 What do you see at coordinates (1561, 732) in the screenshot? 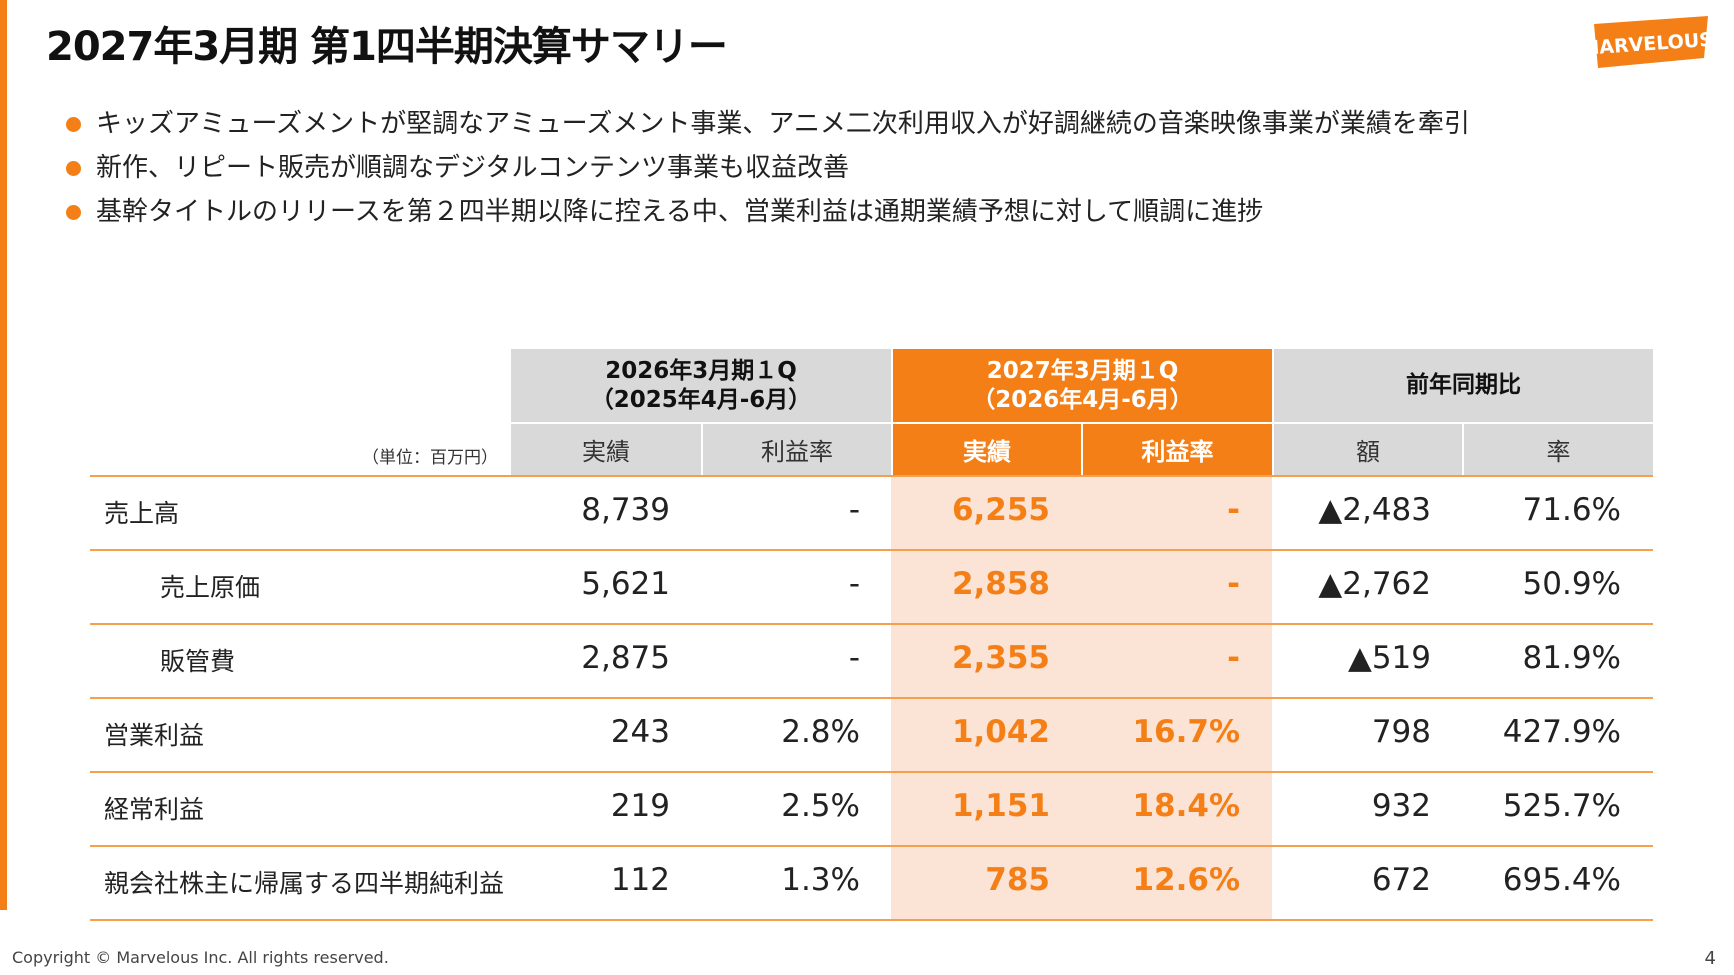
I see `cell-yoy-rate: 427.9%` at bounding box center [1561, 732].